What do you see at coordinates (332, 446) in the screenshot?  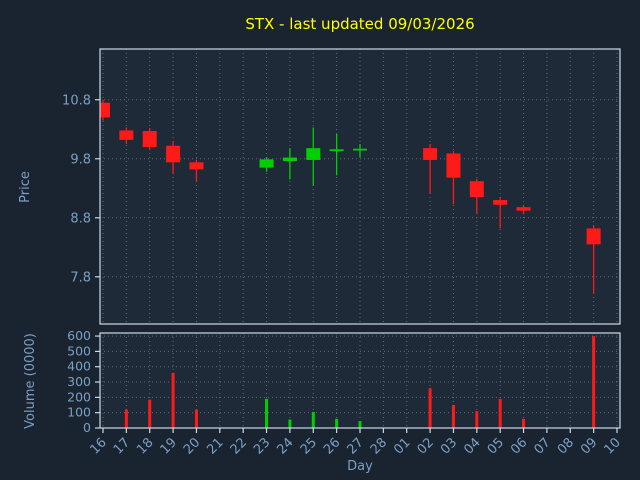 I see `x-tick-label: 26` at bounding box center [332, 446].